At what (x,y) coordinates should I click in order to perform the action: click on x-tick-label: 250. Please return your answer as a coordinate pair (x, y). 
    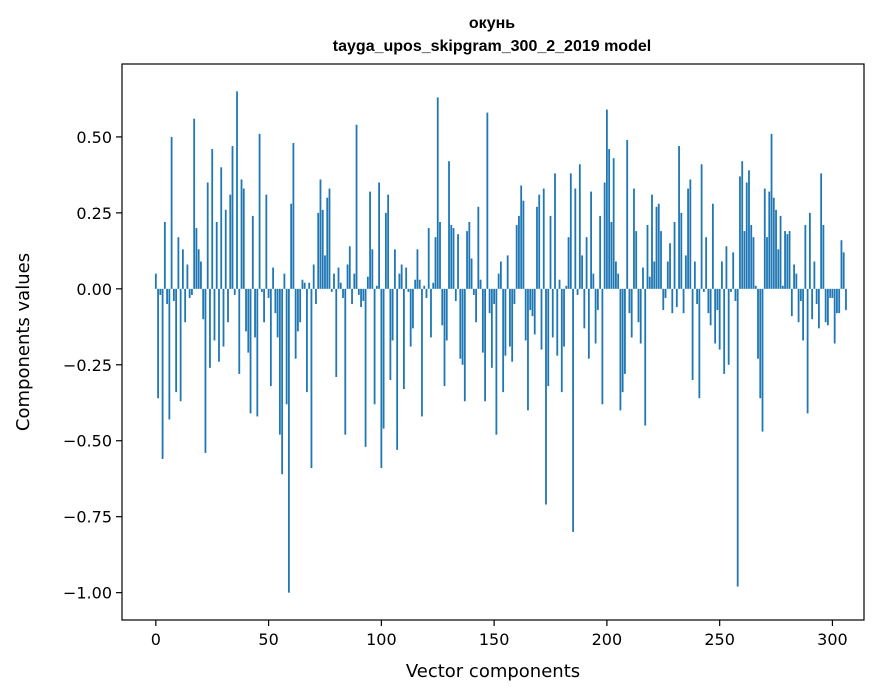
    Looking at the image, I should click on (719, 639).